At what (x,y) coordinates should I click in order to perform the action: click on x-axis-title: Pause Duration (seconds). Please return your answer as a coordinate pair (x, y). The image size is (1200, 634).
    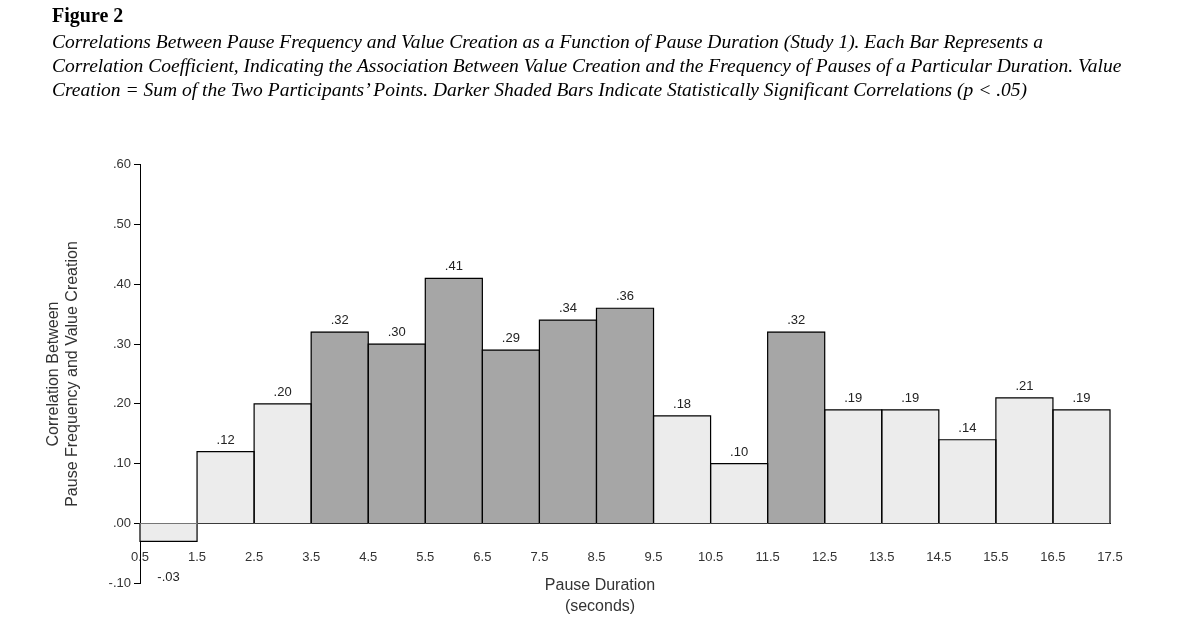
    Looking at the image, I should click on (600, 595).